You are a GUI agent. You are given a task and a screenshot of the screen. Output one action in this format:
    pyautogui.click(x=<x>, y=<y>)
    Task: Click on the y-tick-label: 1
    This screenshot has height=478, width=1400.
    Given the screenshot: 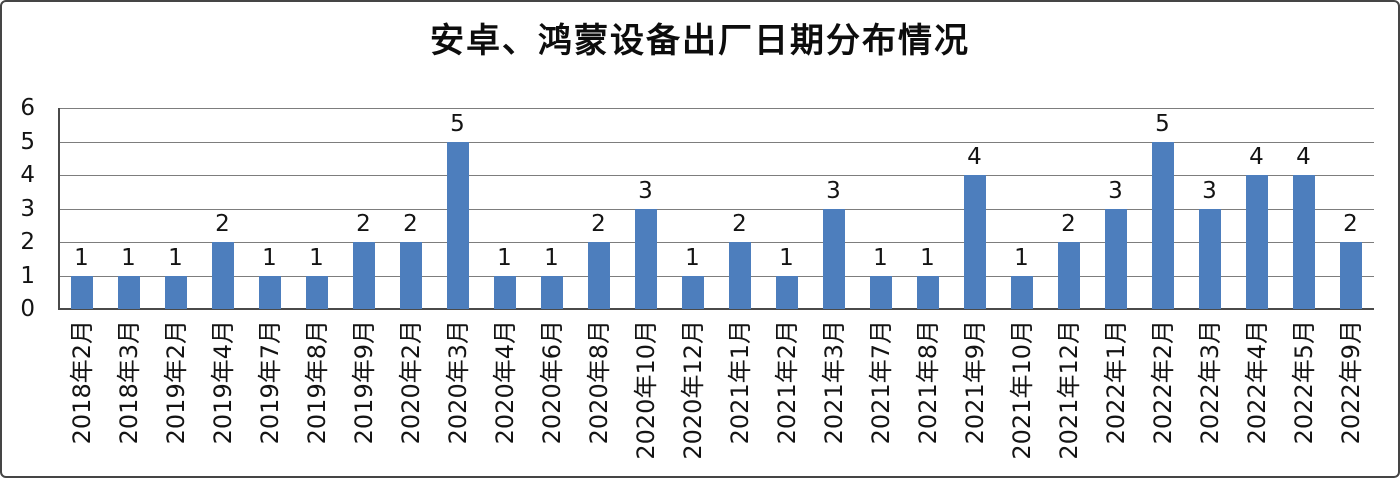 What is the action you would take?
    pyautogui.click(x=27, y=275)
    